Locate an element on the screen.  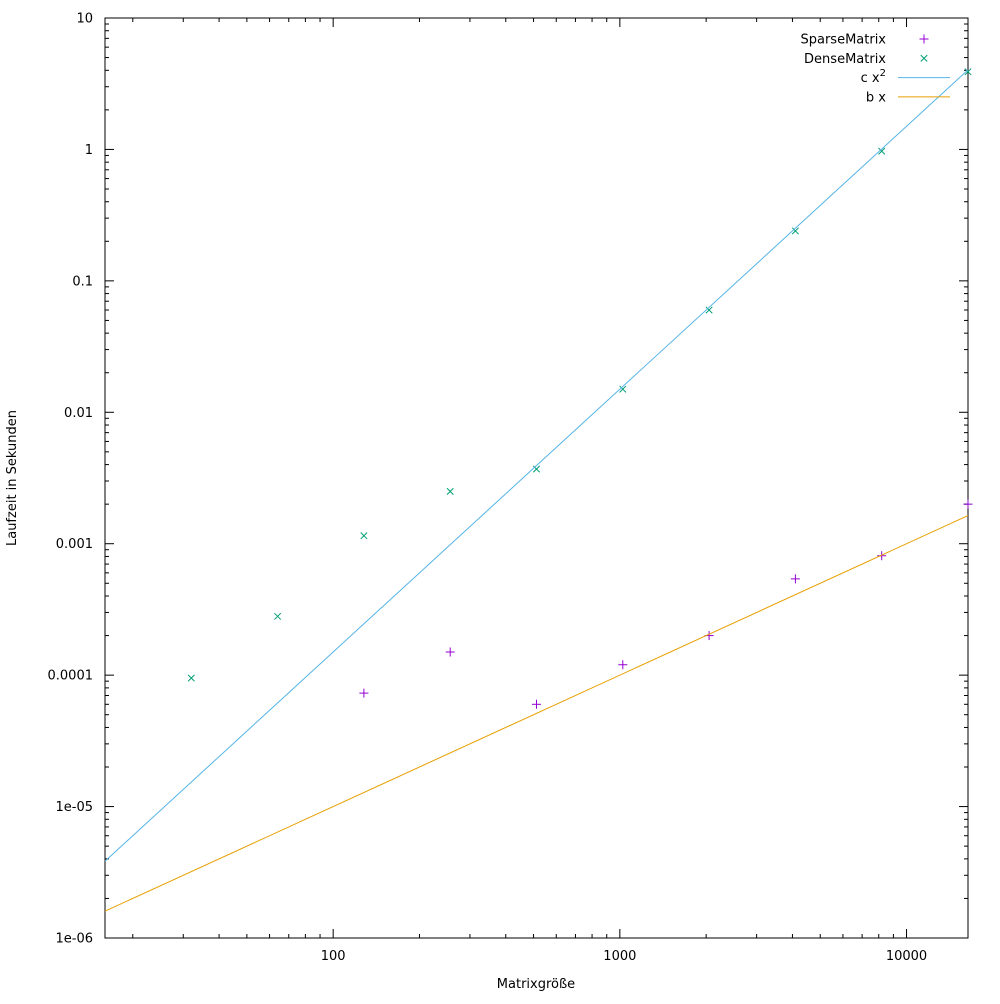
y-tick-label: 10 is located at coordinates (84, 19).